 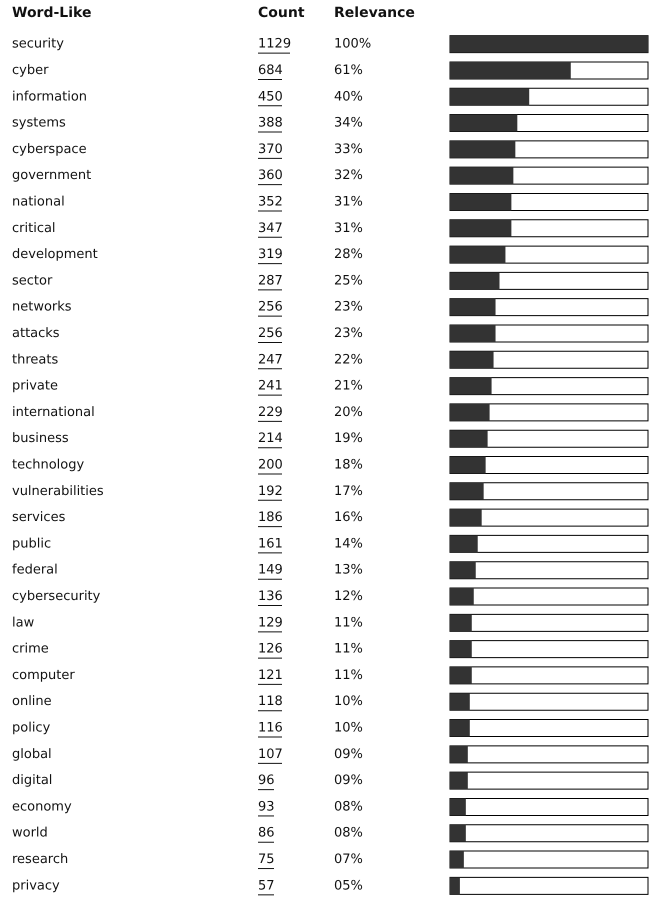 What do you see at coordinates (348, 176) in the screenshot?
I see `text: 32%` at bounding box center [348, 176].